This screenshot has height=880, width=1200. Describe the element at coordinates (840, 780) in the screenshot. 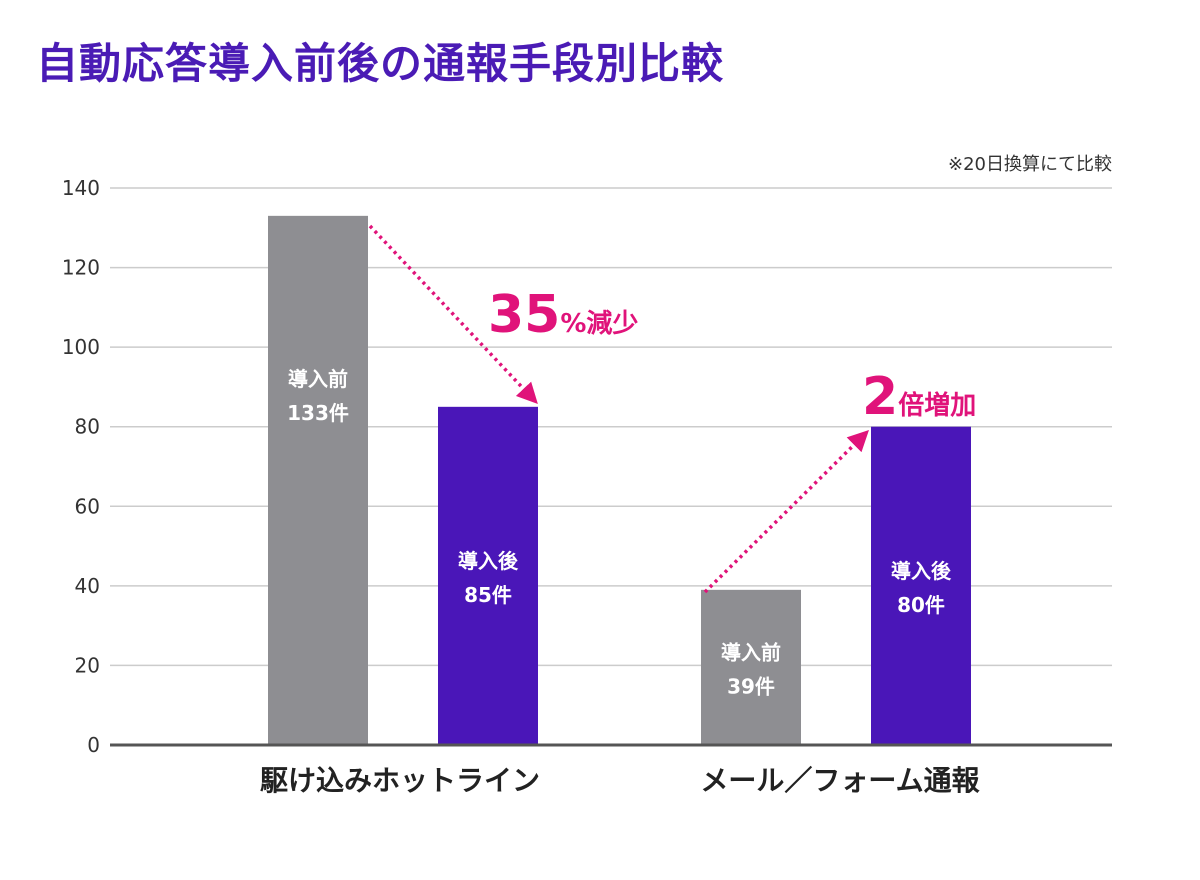

I see `x-category-label: メール／フォーム通報` at that location.